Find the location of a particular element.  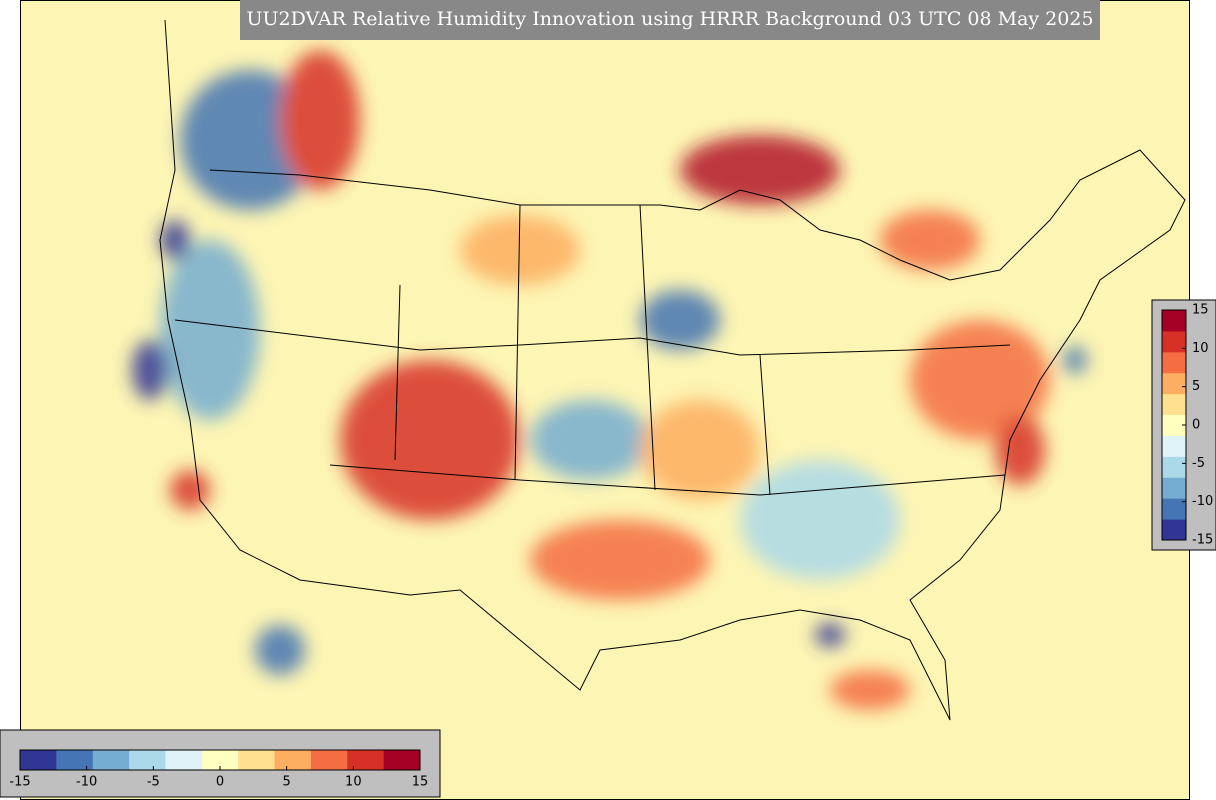

title-box is located at coordinates (670, 20).